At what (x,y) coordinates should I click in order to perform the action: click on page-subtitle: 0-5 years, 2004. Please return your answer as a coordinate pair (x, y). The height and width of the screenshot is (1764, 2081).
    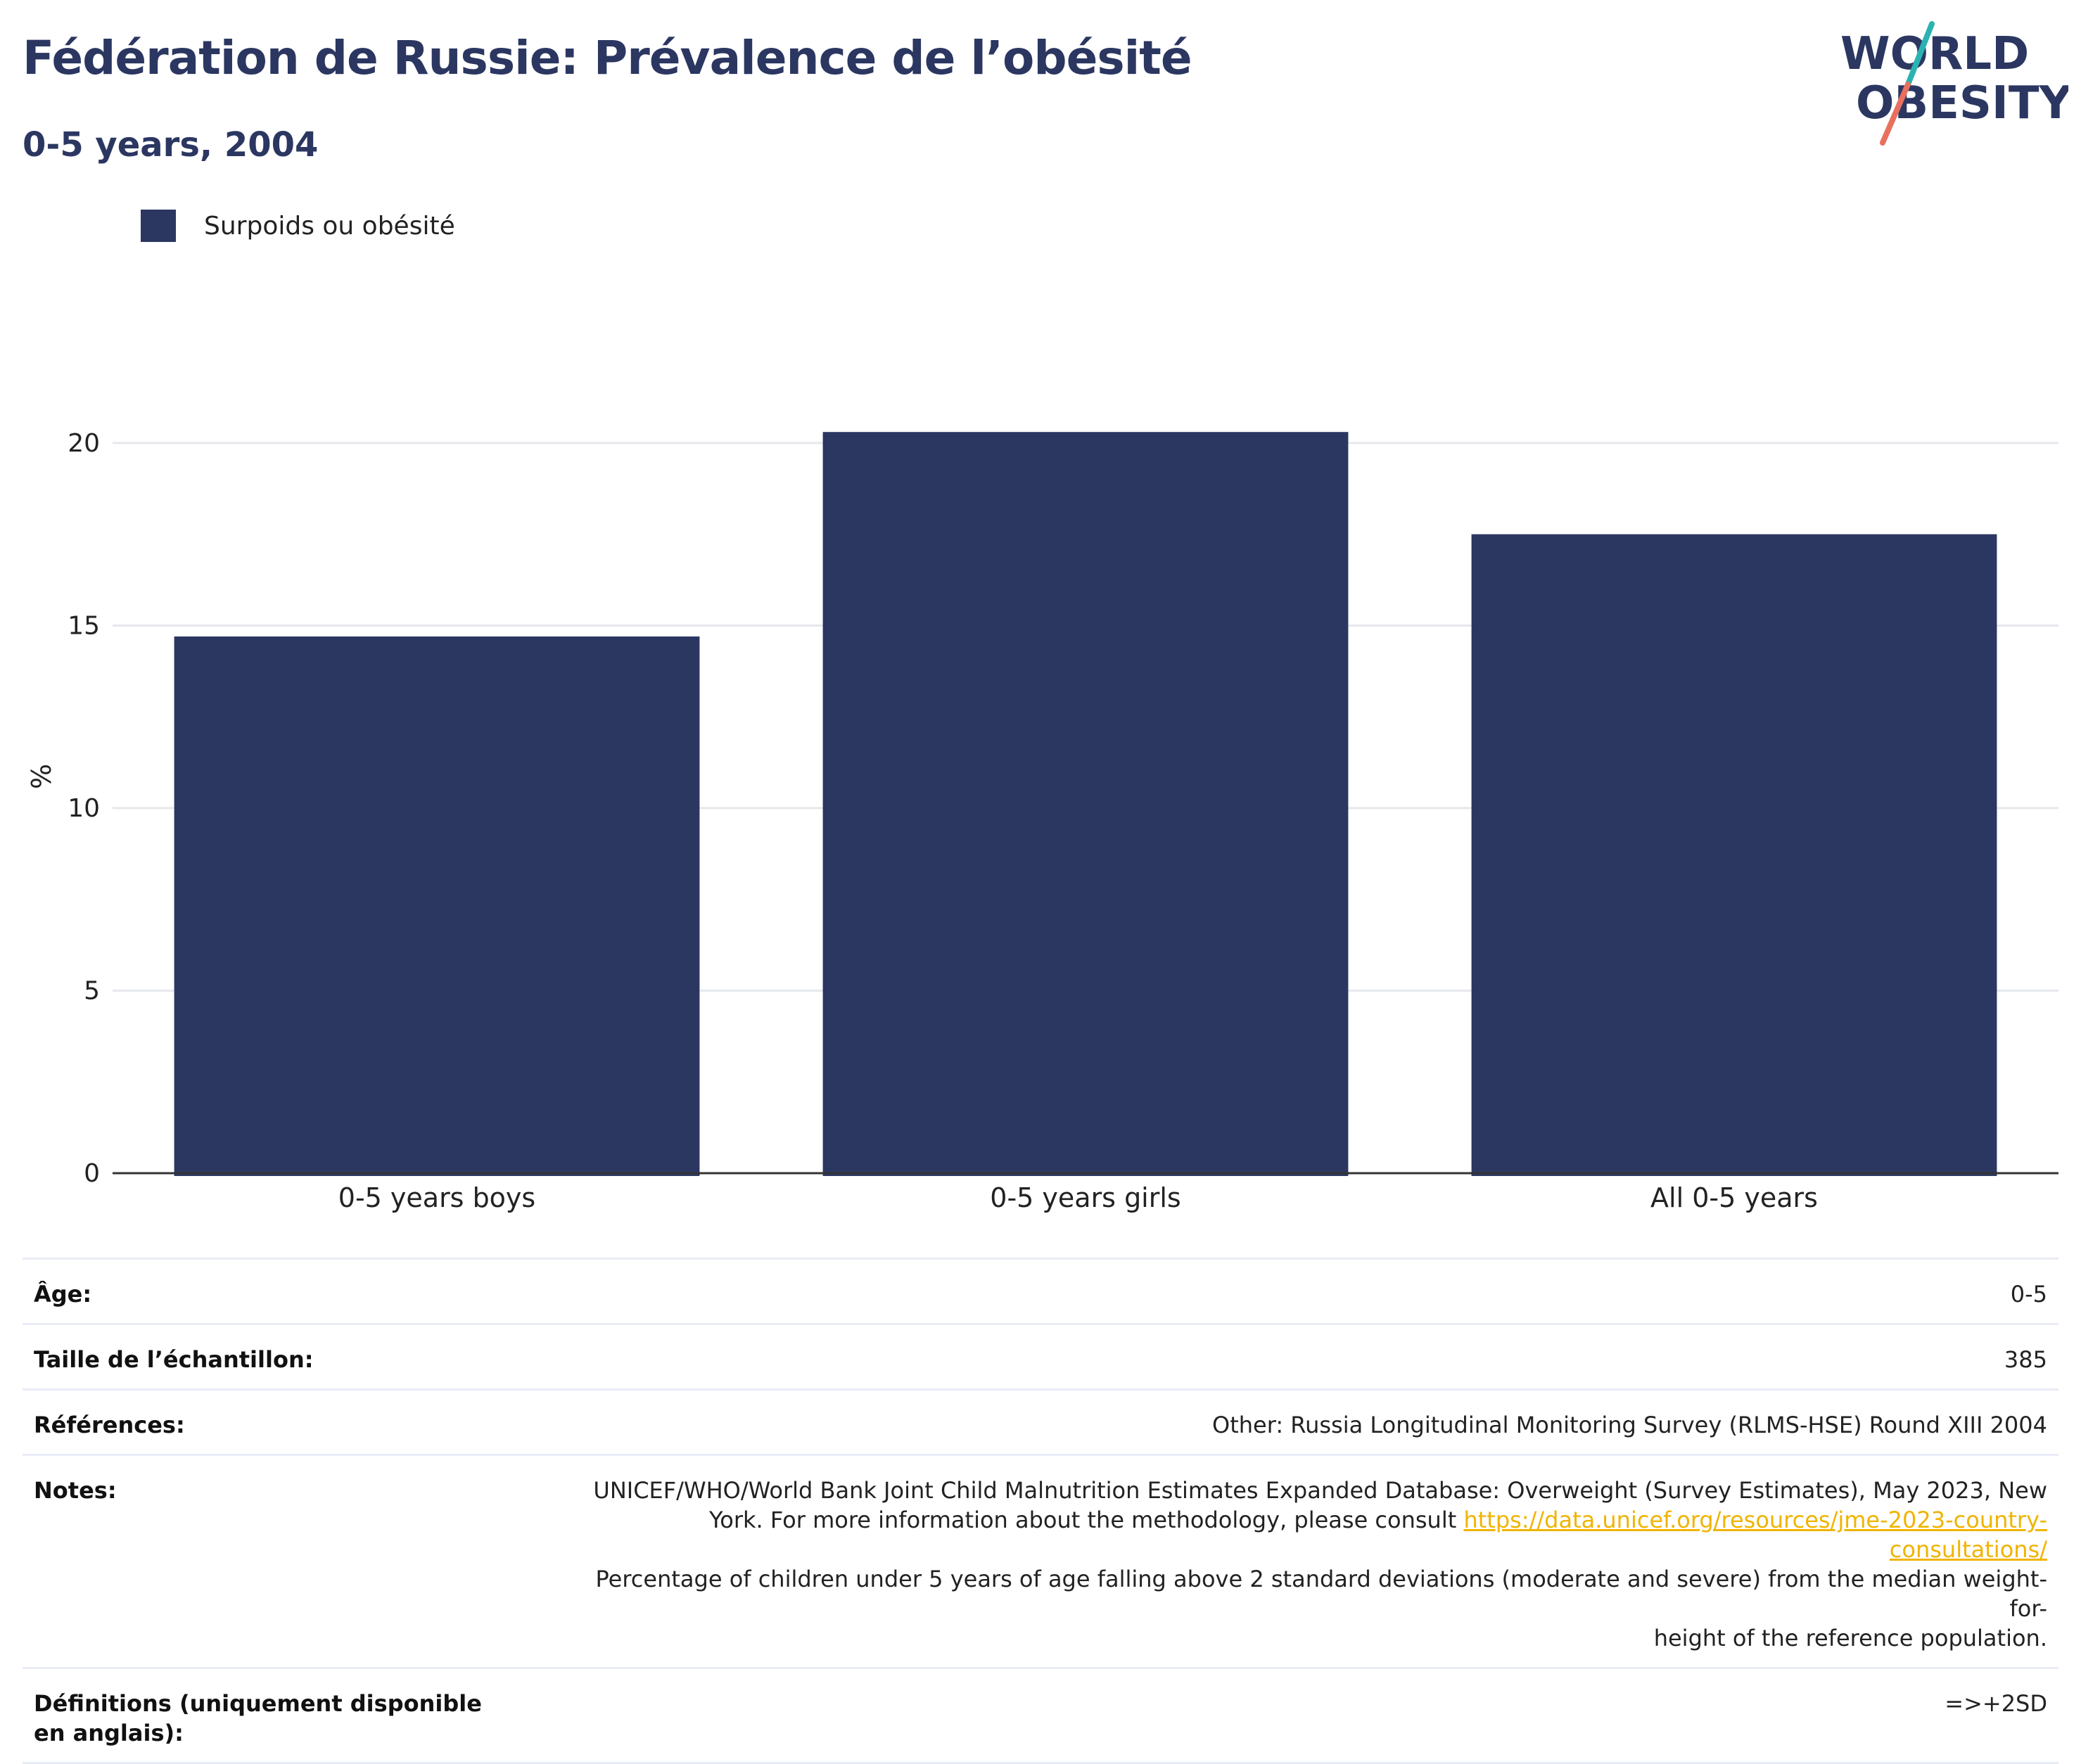
    Looking at the image, I should click on (171, 145).